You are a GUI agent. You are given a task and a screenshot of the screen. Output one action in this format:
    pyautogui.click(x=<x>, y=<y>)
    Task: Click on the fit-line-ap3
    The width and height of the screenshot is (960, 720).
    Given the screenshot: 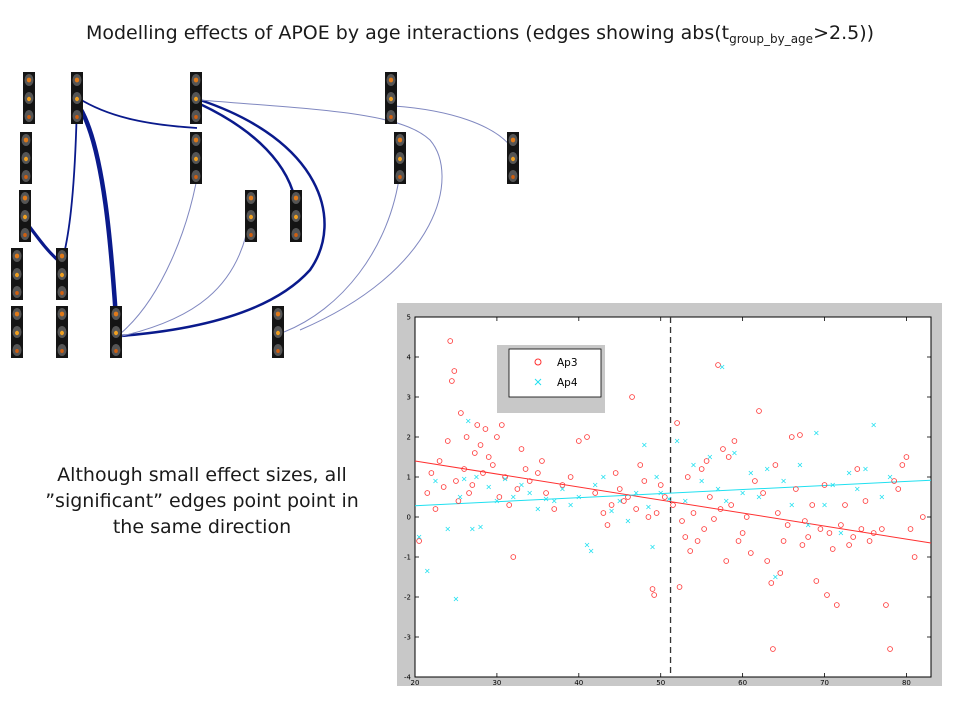 What is the action you would take?
    pyautogui.click(x=673, y=502)
    